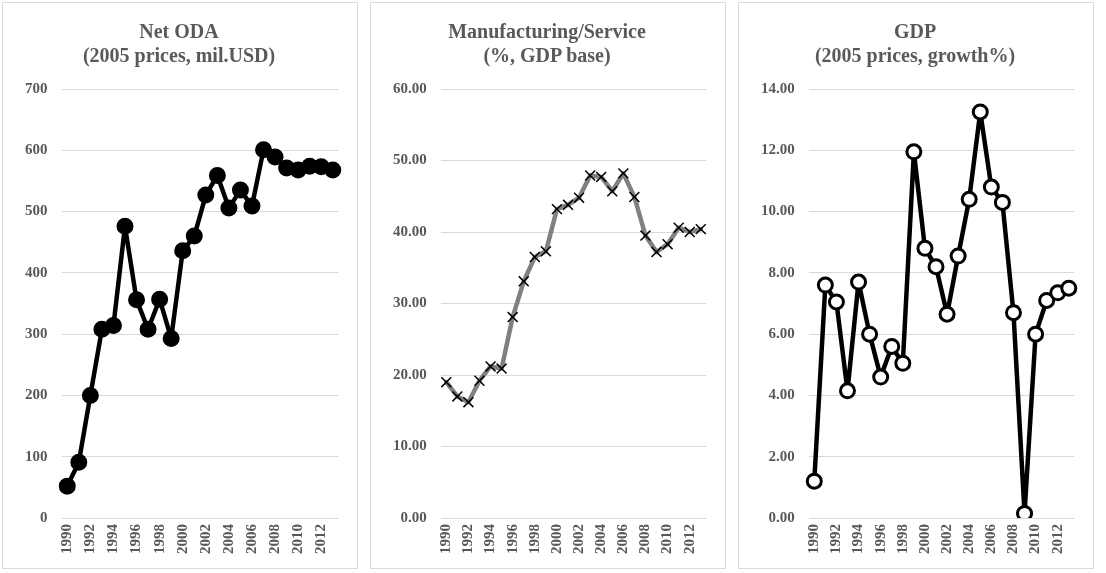 This screenshot has width=1106, height=573. Describe the element at coordinates (410, 87) in the screenshot. I see `y-tick-label: 60.00` at that location.